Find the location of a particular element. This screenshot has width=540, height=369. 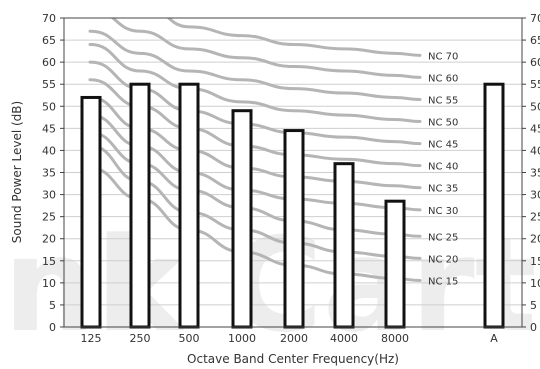

y-tick-label-right: 45 is located at coordinates (535, 128).